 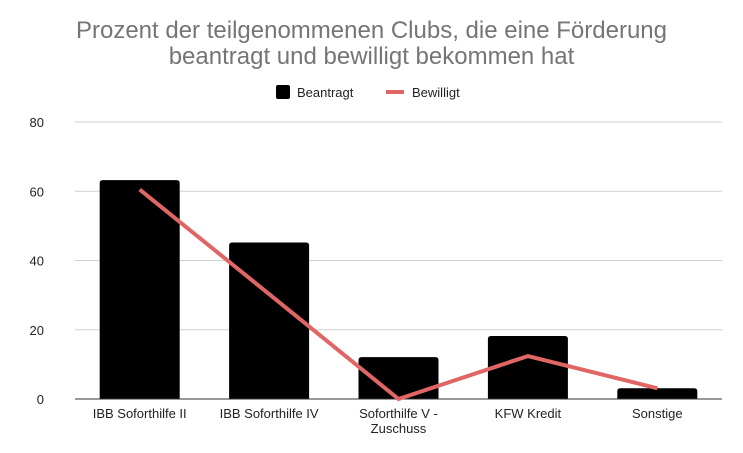 What do you see at coordinates (371, 56) in the screenshot?
I see `chart-title-line-2: beantragt und bewilligt bekommen hat` at bounding box center [371, 56].